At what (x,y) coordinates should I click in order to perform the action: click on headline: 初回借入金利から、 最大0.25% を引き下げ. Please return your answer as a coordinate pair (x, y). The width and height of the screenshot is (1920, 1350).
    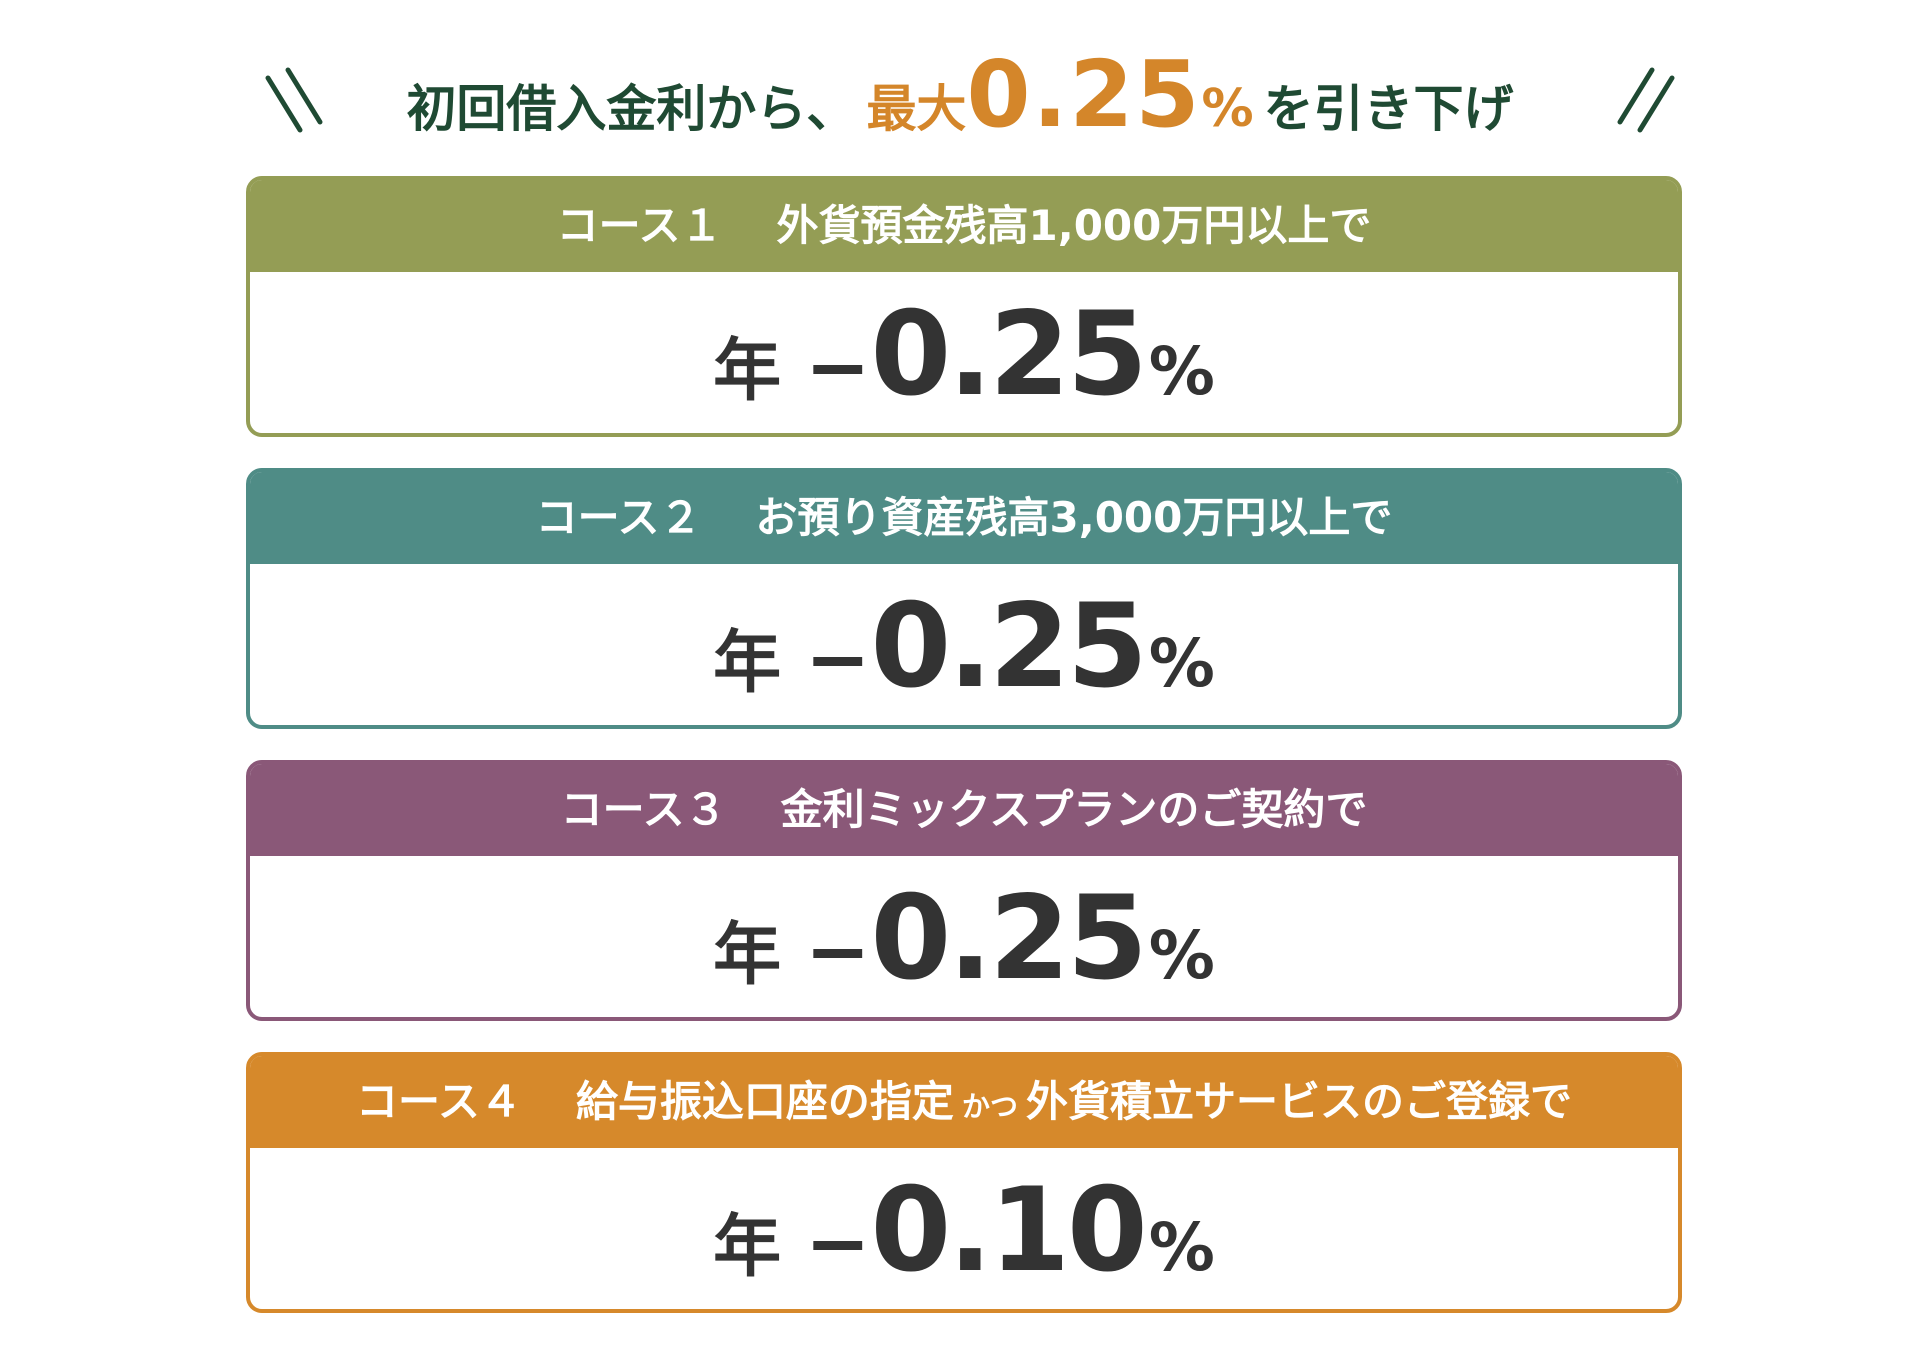
    Looking at the image, I should click on (960, 95).